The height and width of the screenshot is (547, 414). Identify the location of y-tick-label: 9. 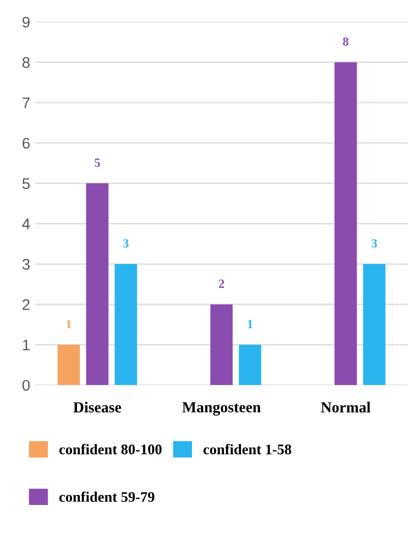
(26, 22).